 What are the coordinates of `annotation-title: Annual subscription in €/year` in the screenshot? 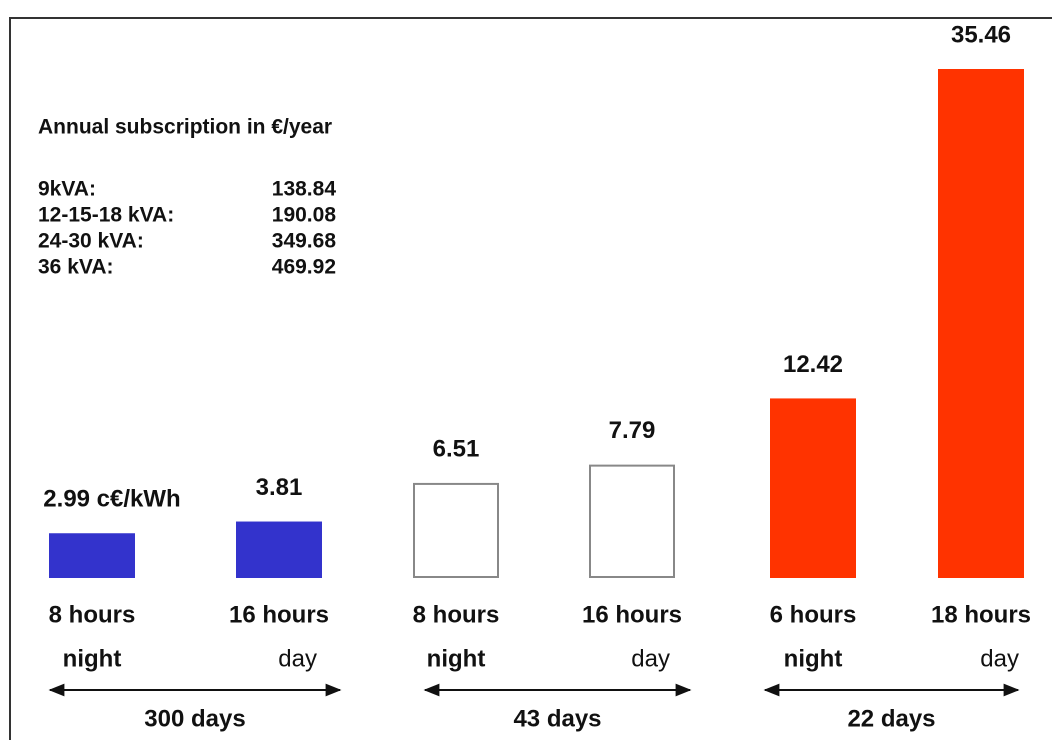 It's located at (185, 127).